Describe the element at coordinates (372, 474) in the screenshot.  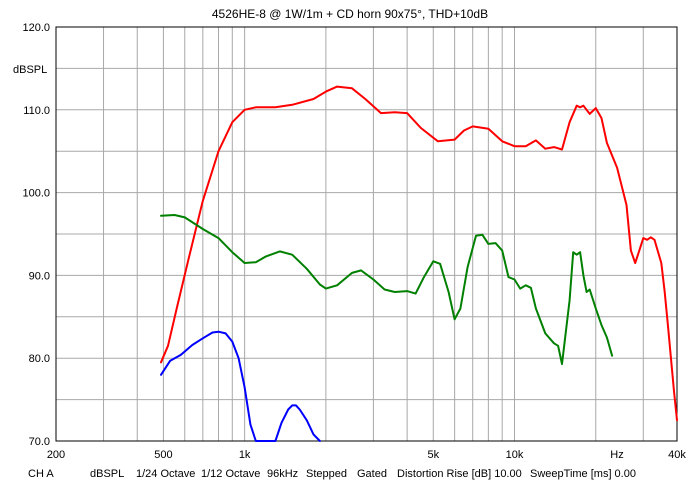
I see `footer-gated: Gated` at that location.